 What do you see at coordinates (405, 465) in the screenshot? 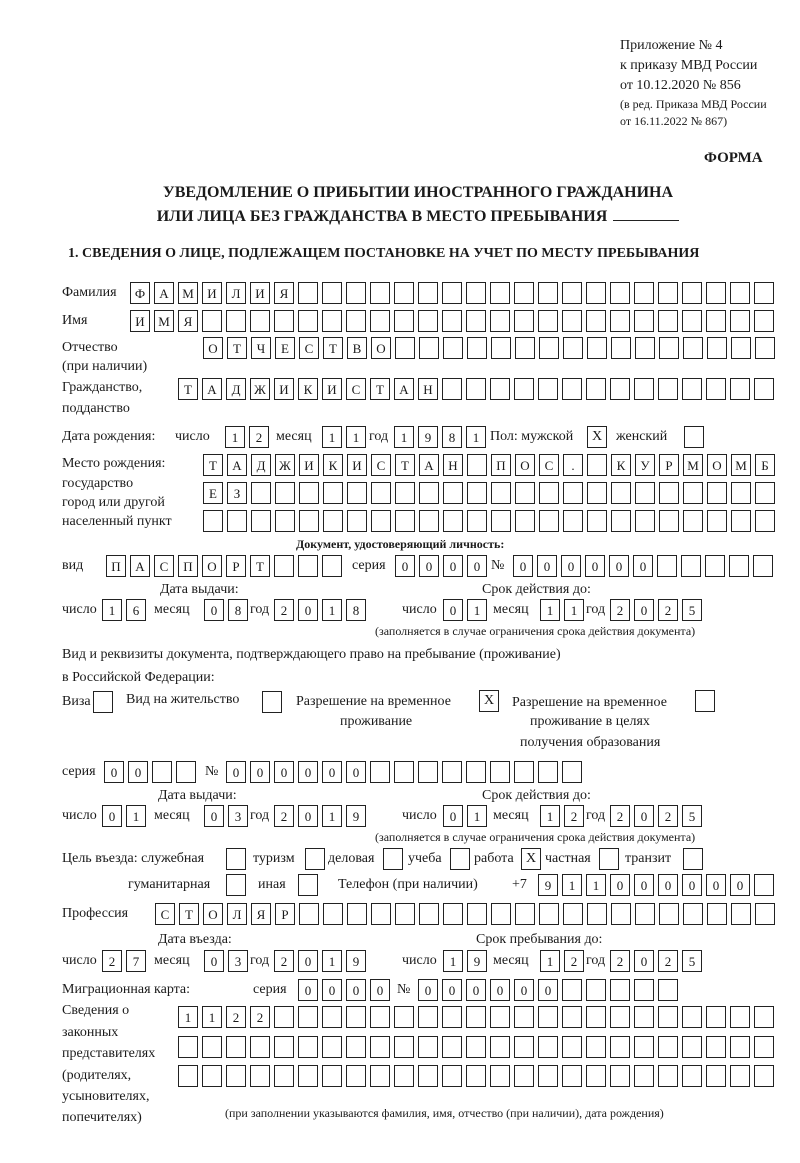
I see `char-cell: Т` at bounding box center [405, 465].